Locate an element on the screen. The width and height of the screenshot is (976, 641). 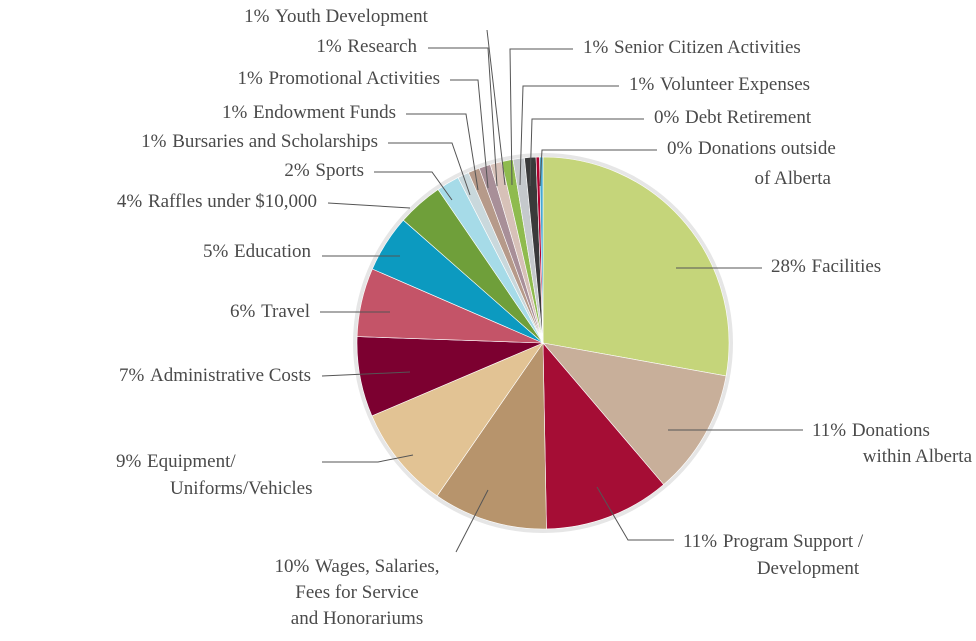
slice-label: 1% Promotional Activities is located at coordinates (338, 78).